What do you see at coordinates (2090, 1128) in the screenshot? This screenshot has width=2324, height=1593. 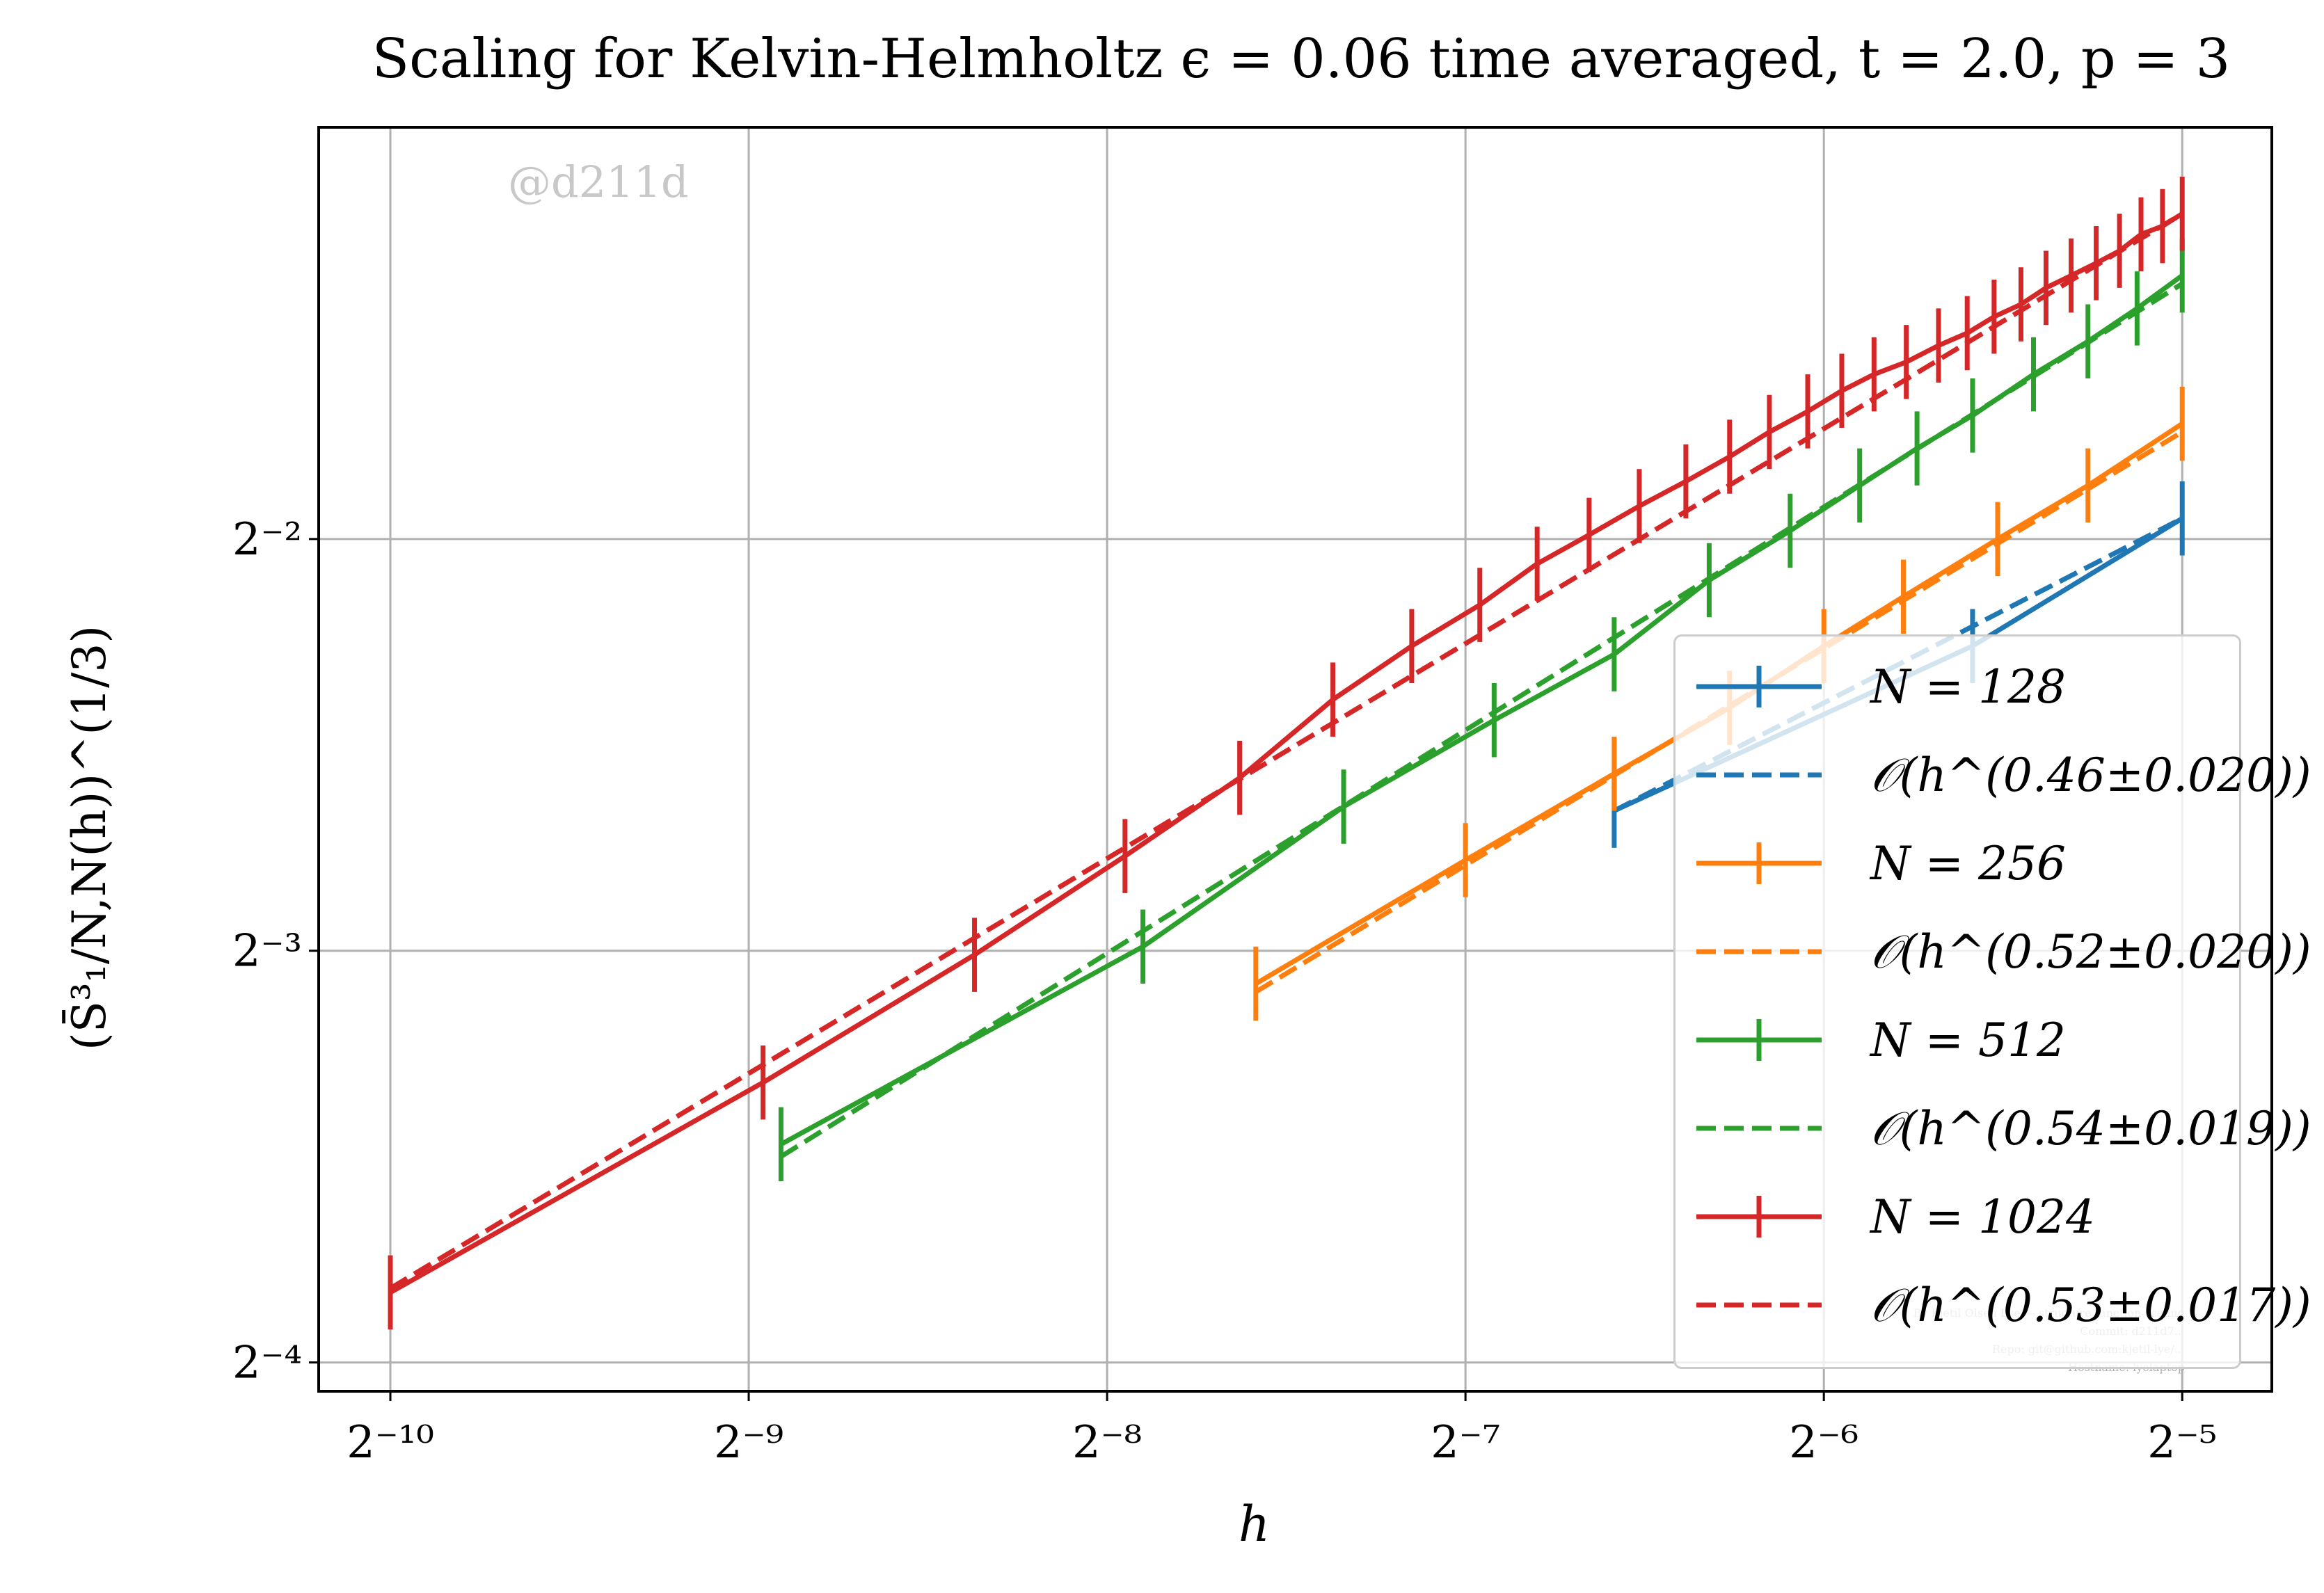 I see `legend-label: 𝒪(h^(0.54±0.019))` at bounding box center [2090, 1128].